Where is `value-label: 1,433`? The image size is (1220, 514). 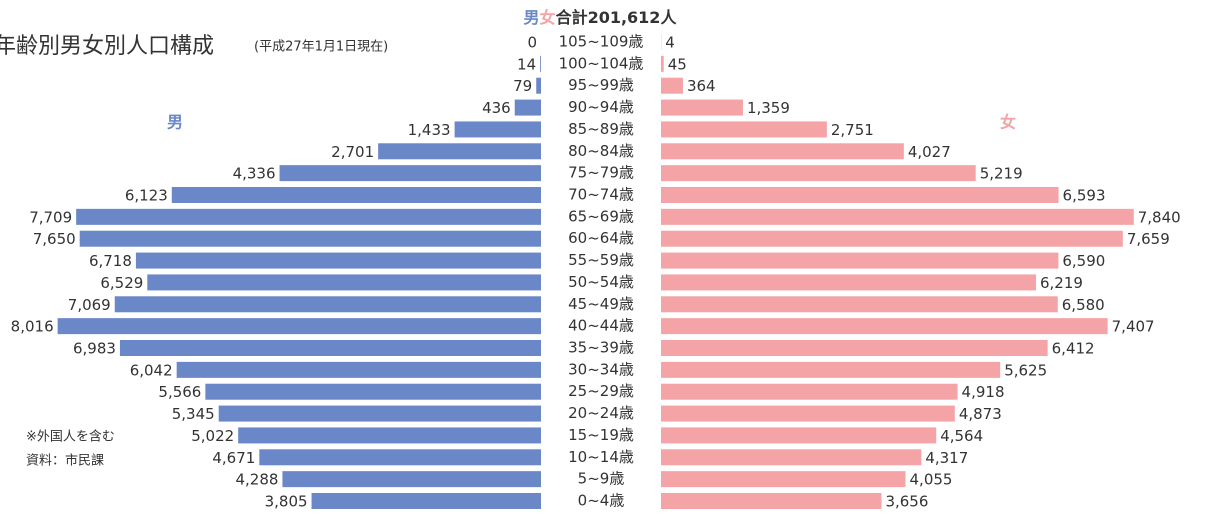 value-label: 1,433 is located at coordinates (429, 130).